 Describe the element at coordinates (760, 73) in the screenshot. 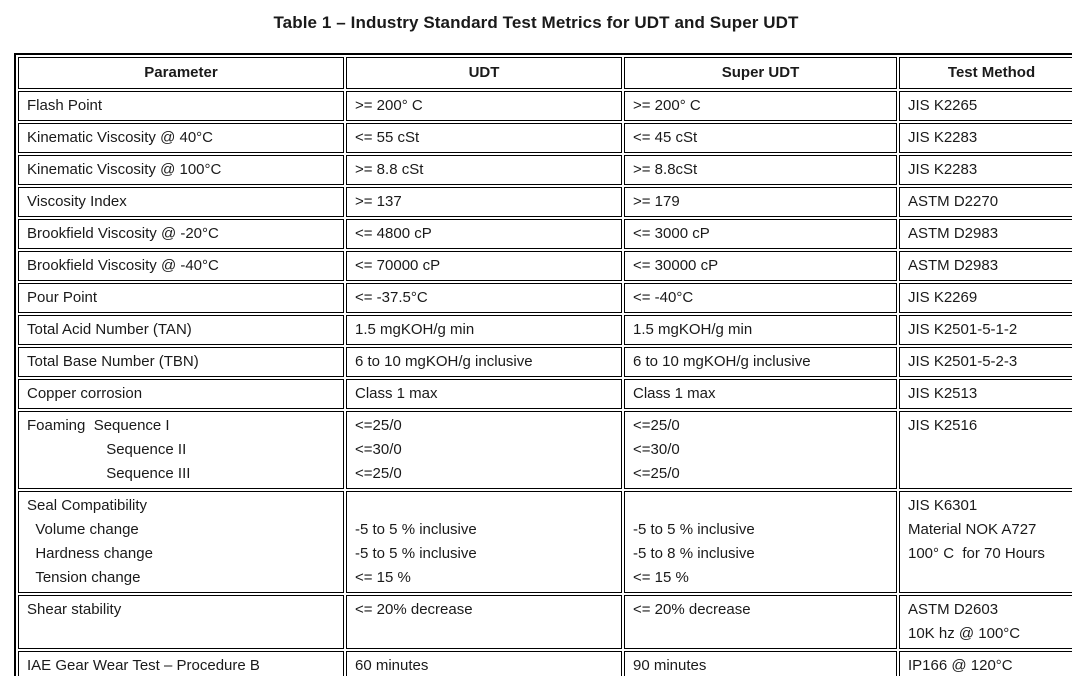

I see `column-header-super-udt: Super UDT` at that location.